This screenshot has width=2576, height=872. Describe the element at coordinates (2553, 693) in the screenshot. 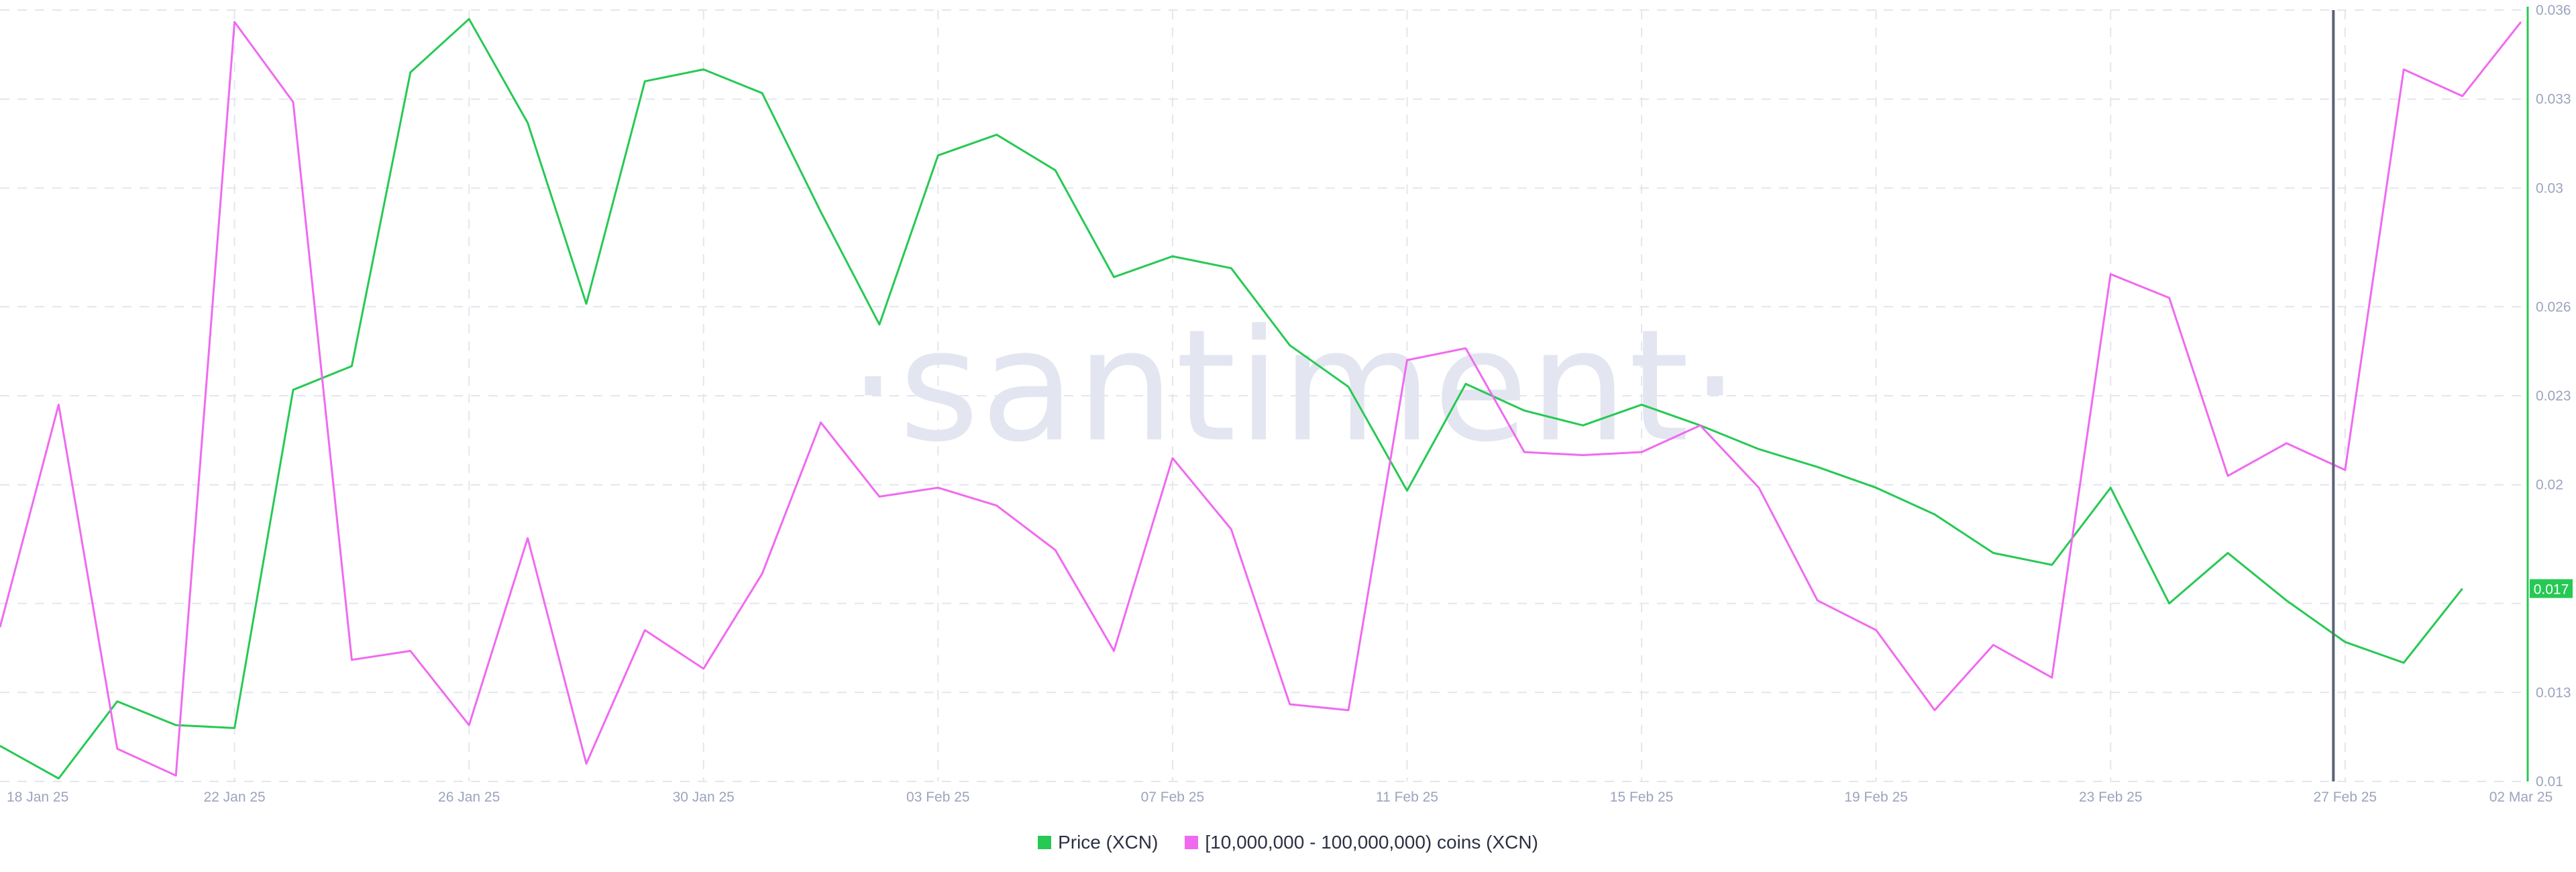

I see `y-tick-label: 0.013` at that location.